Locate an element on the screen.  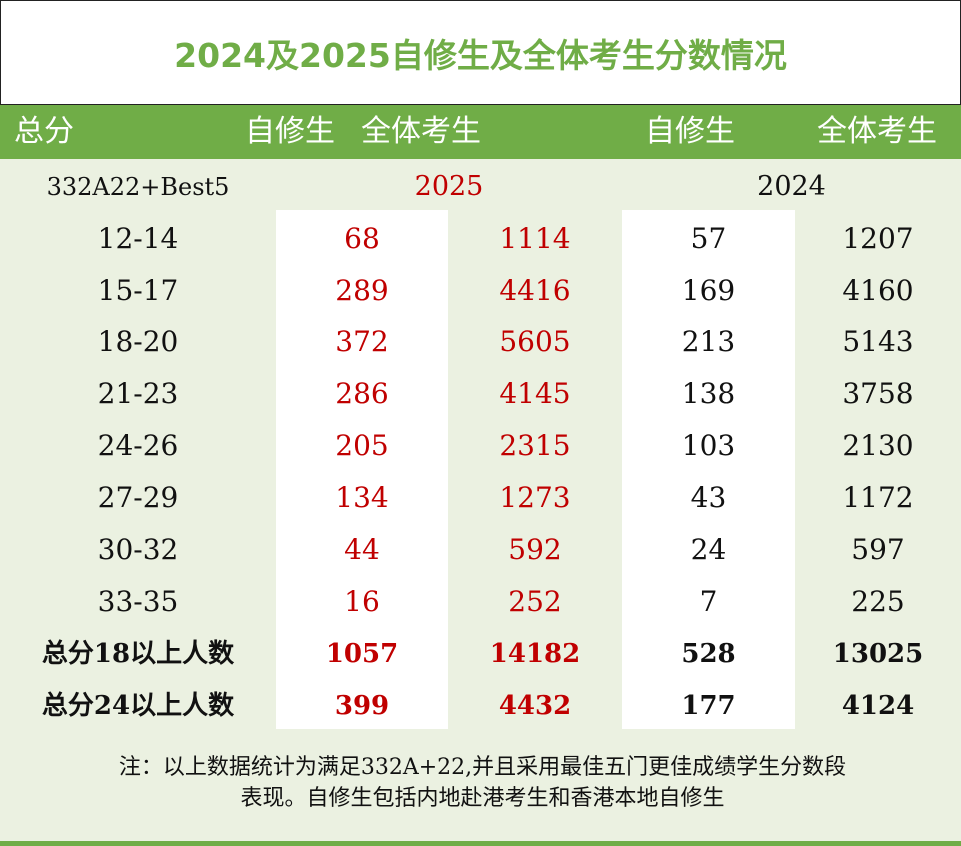
row-all-2025: 4416 is located at coordinates (535, 290).